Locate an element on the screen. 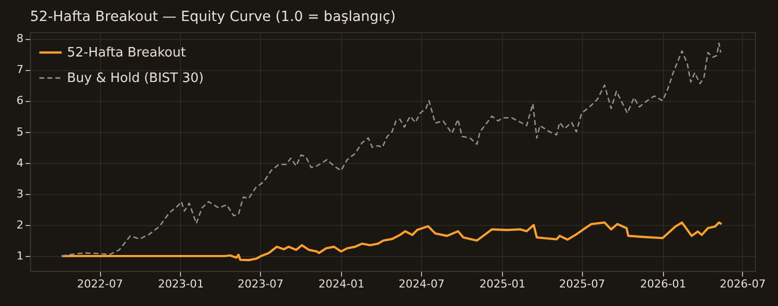  y-tick-label: 7 is located at coordinates (20, 69).